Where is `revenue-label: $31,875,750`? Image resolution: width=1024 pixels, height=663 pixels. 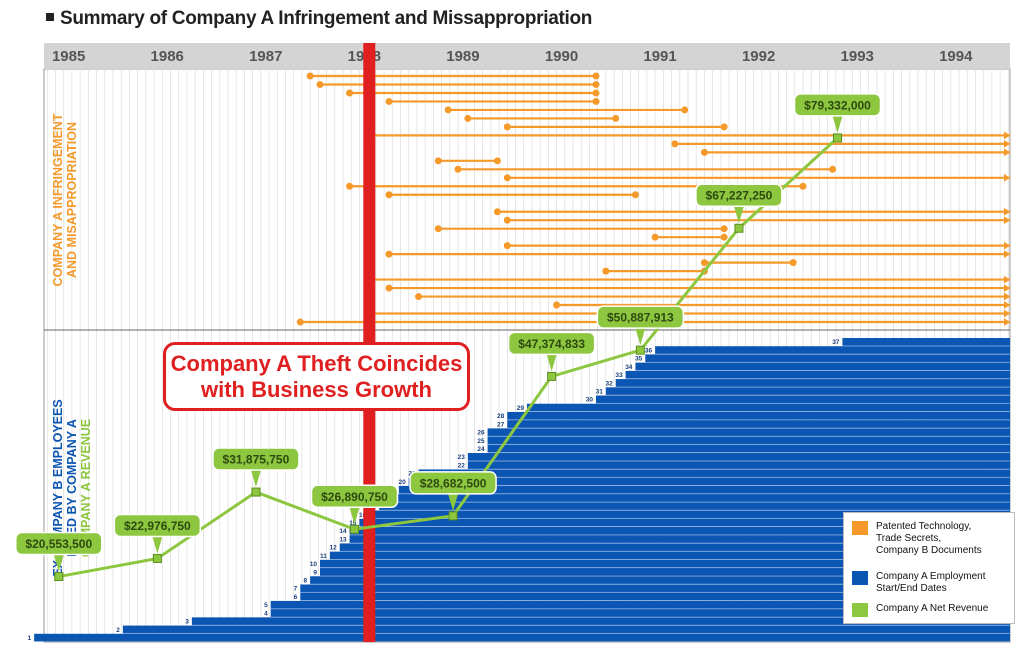 revenue-label: $31,875,750 is located at coordinates (256, 460).